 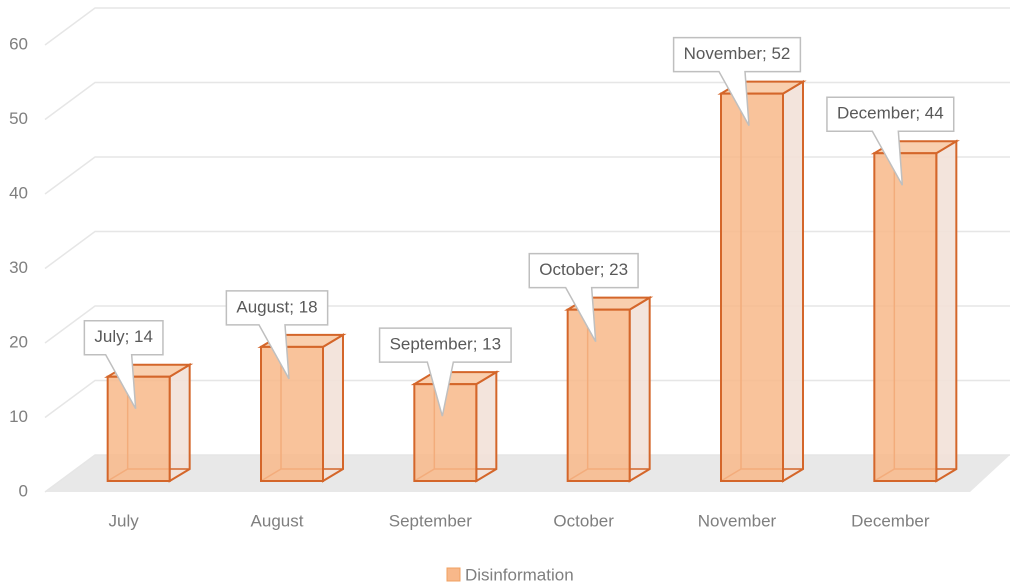 I want to click on legend: Disinformation, so click(x=510, y=574).